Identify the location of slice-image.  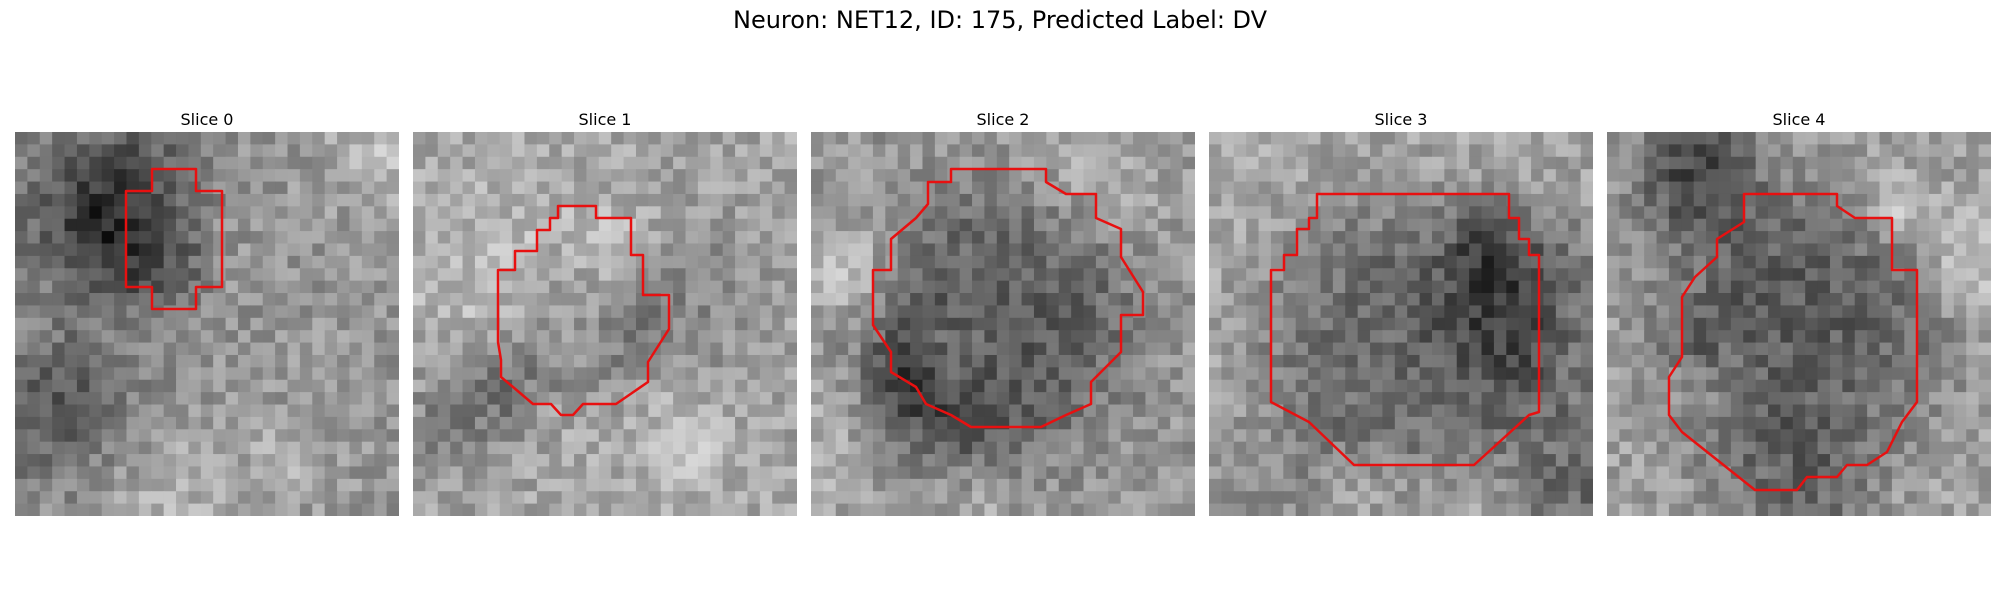
(1003, 324).